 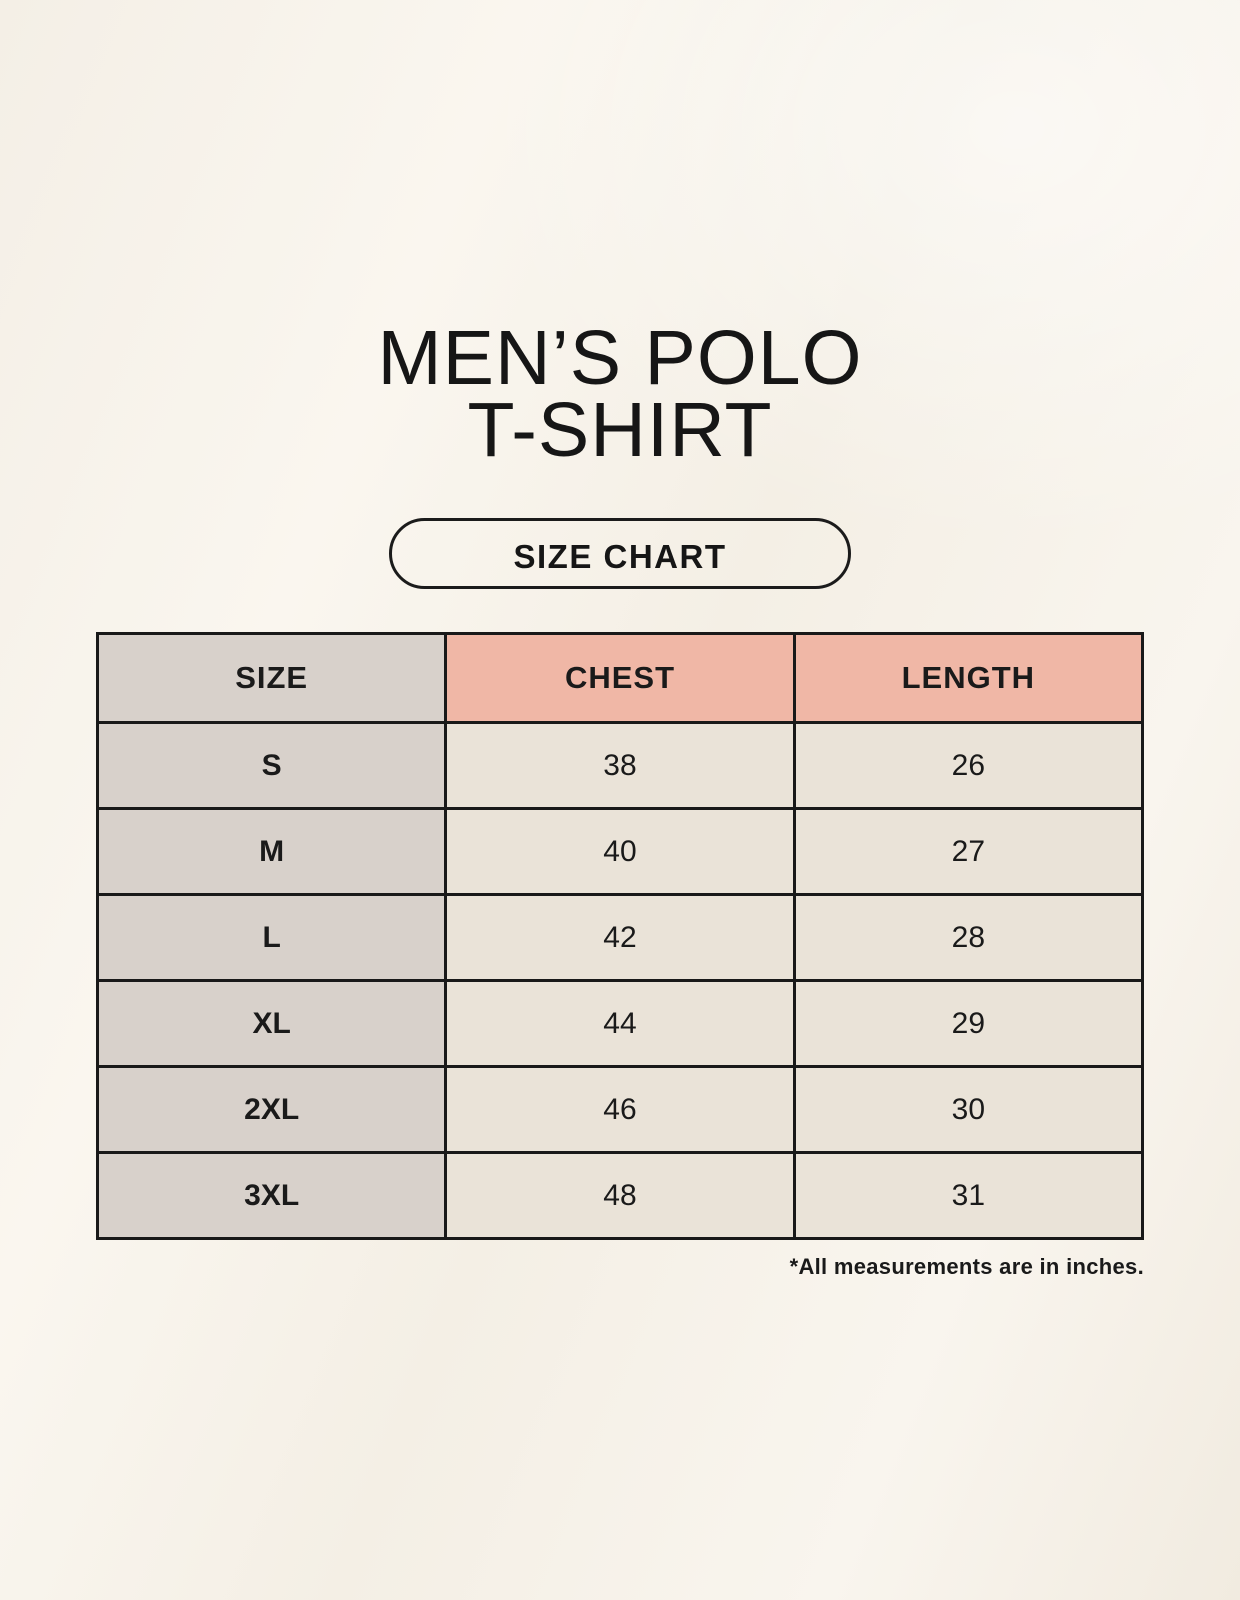 I want to click on chest-value: 38, so click(x=620, y=765).